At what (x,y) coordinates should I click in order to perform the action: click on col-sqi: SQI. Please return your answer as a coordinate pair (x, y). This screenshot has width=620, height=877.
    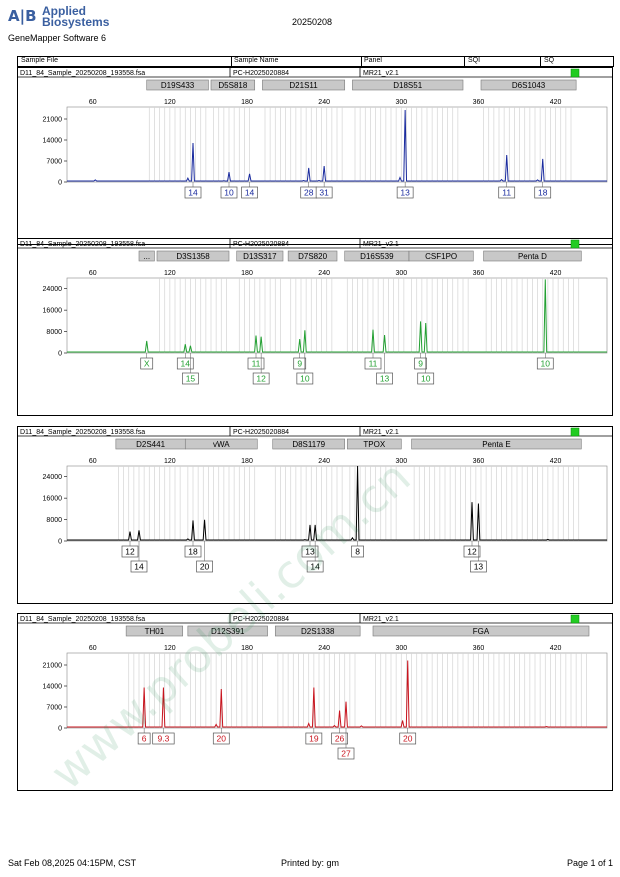
    Looking at the image, I should click on (474, 60).